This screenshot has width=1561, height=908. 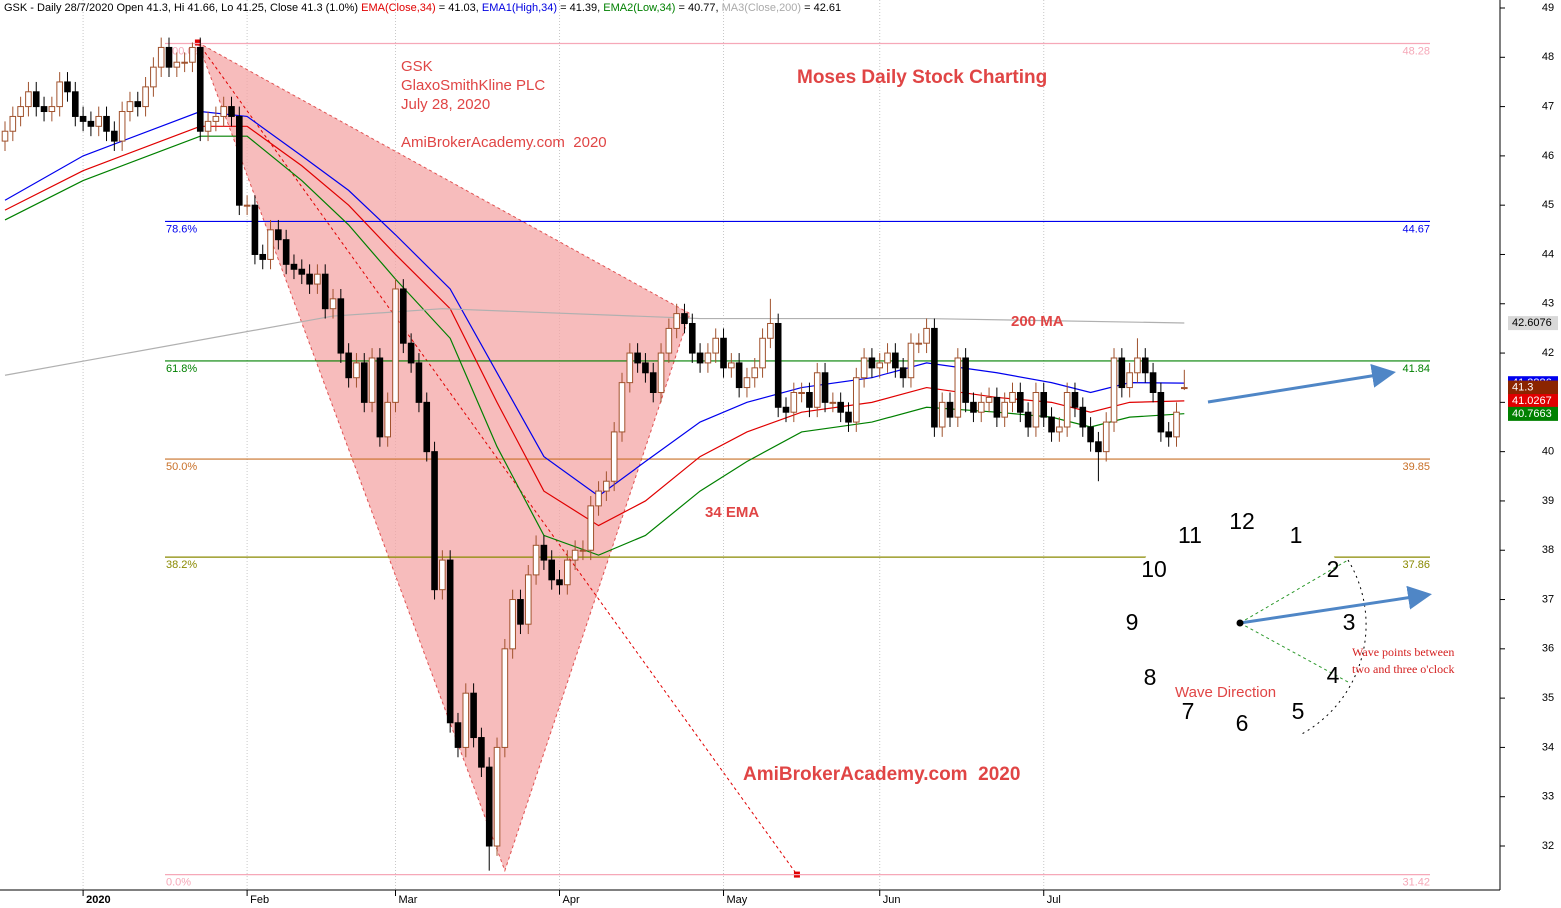 I want to click on header-part: EMA1(High,34), so click(x=519, y=8).